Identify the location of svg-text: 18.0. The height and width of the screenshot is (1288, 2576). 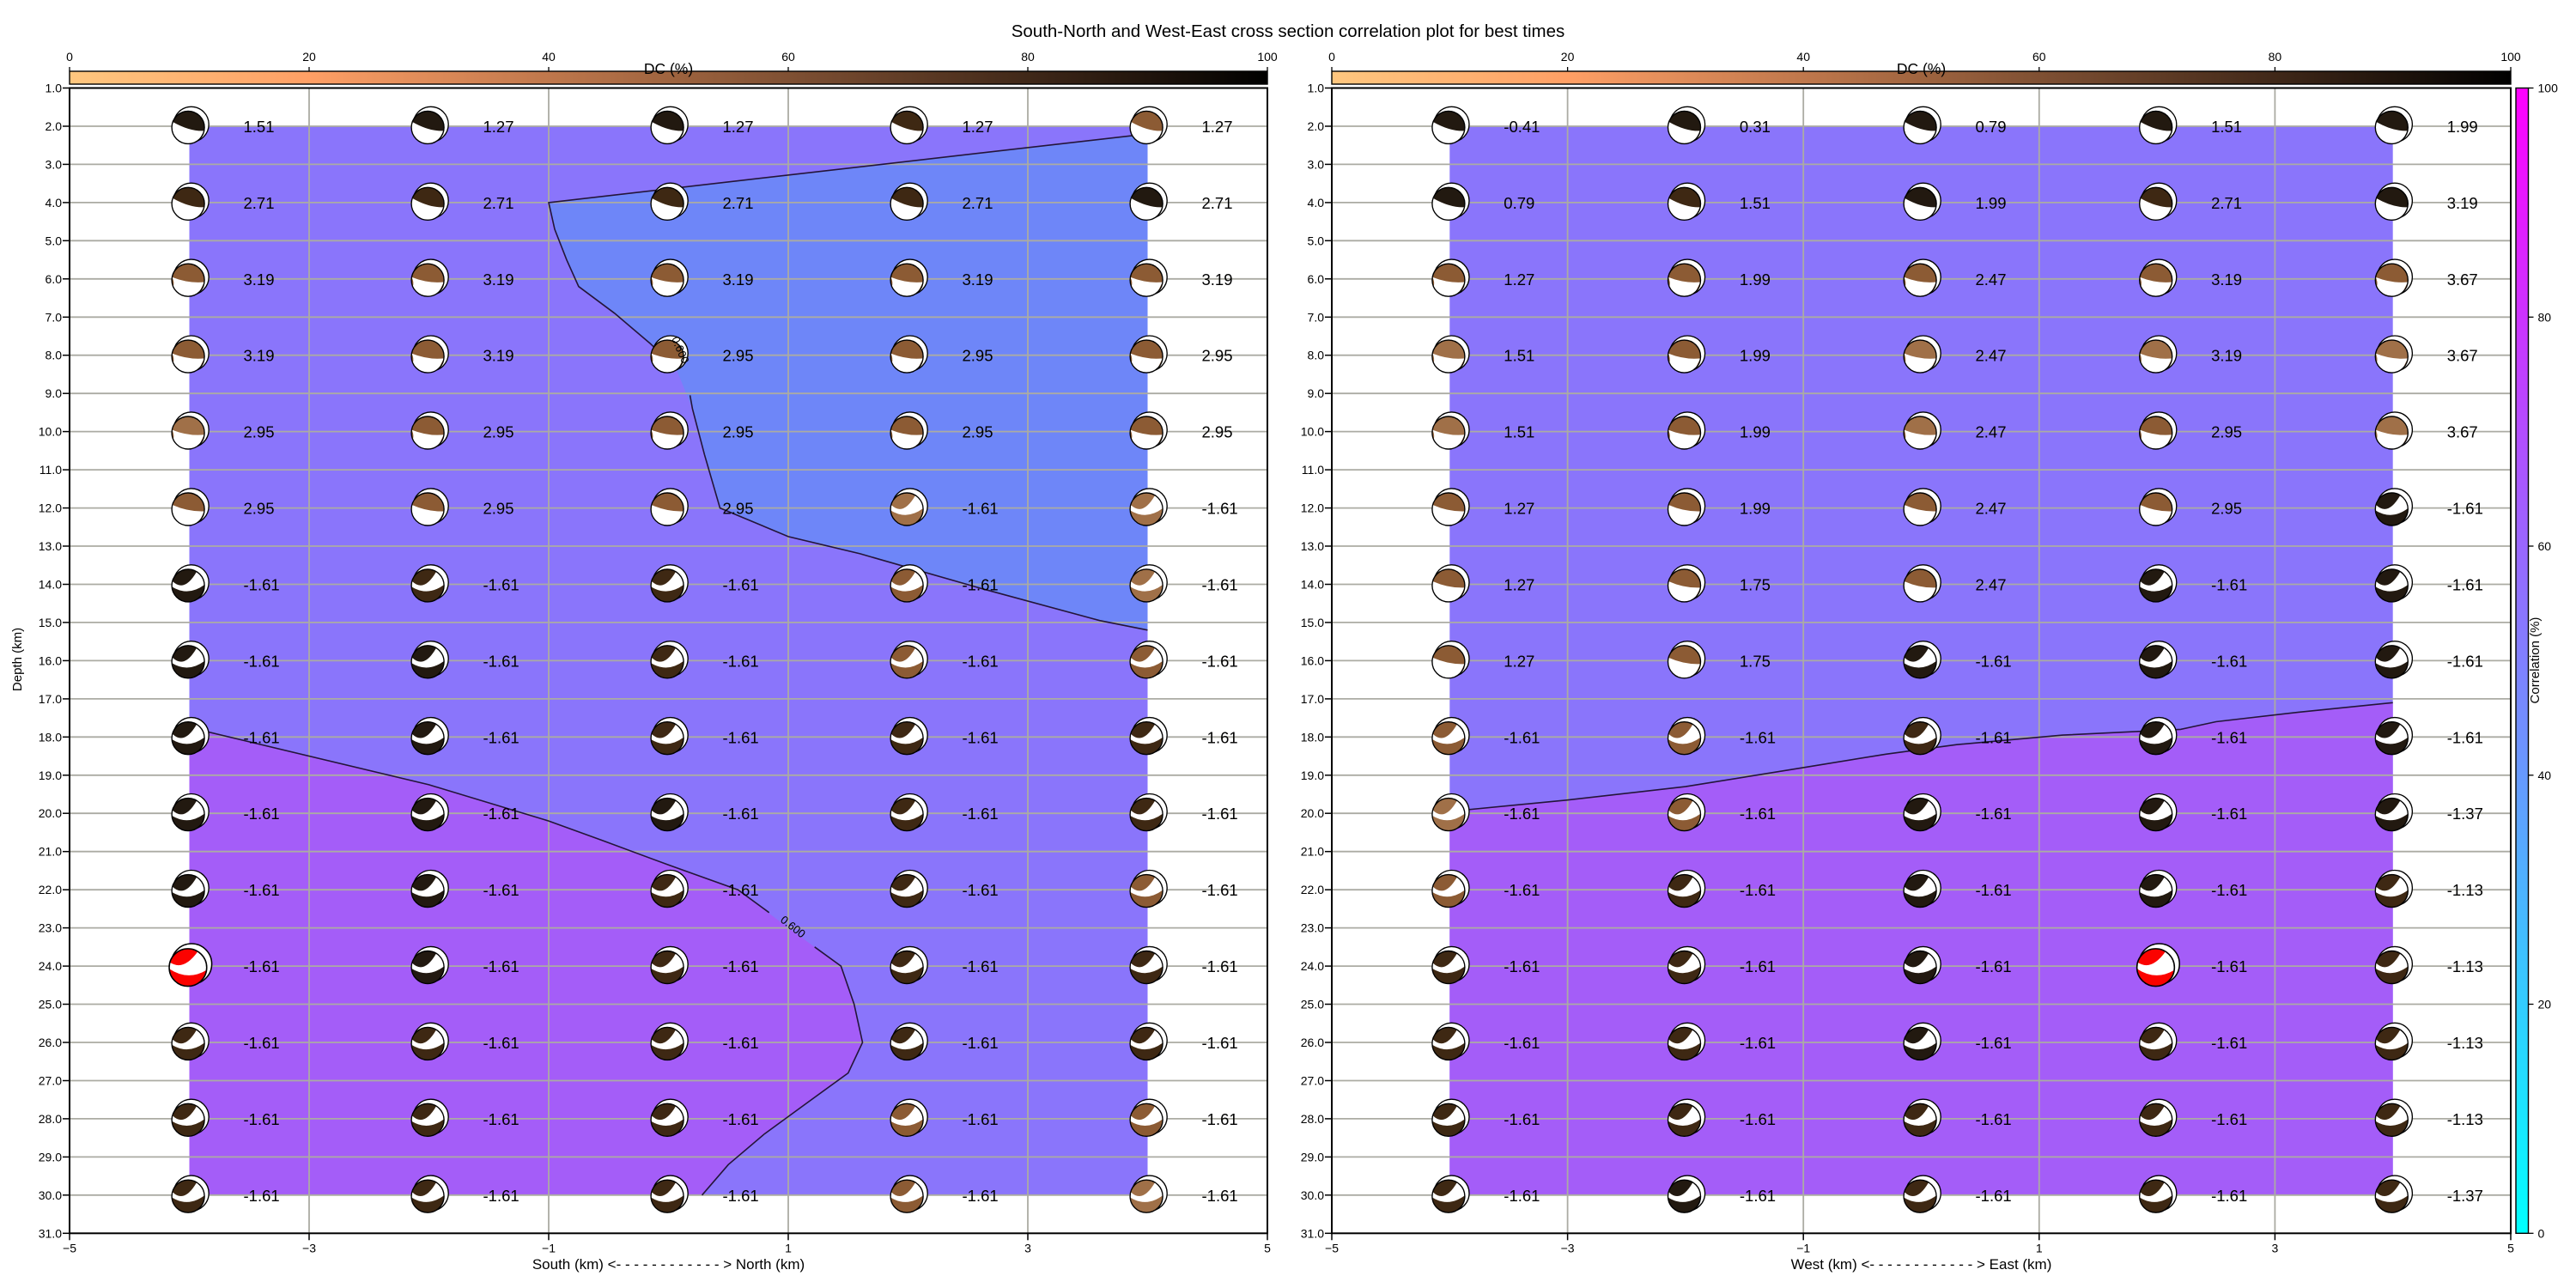
(50, 737).